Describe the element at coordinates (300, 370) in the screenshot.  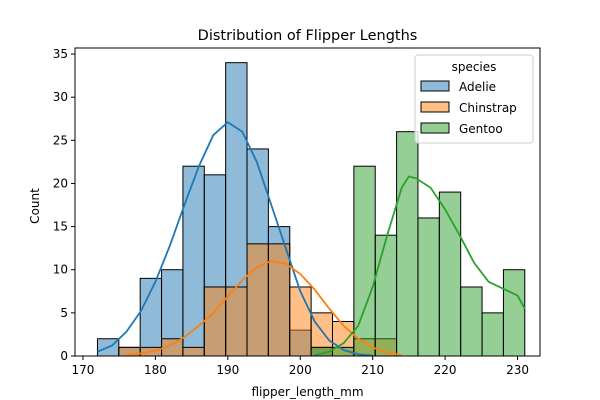
I see `x-tick-label: 200` at that location.